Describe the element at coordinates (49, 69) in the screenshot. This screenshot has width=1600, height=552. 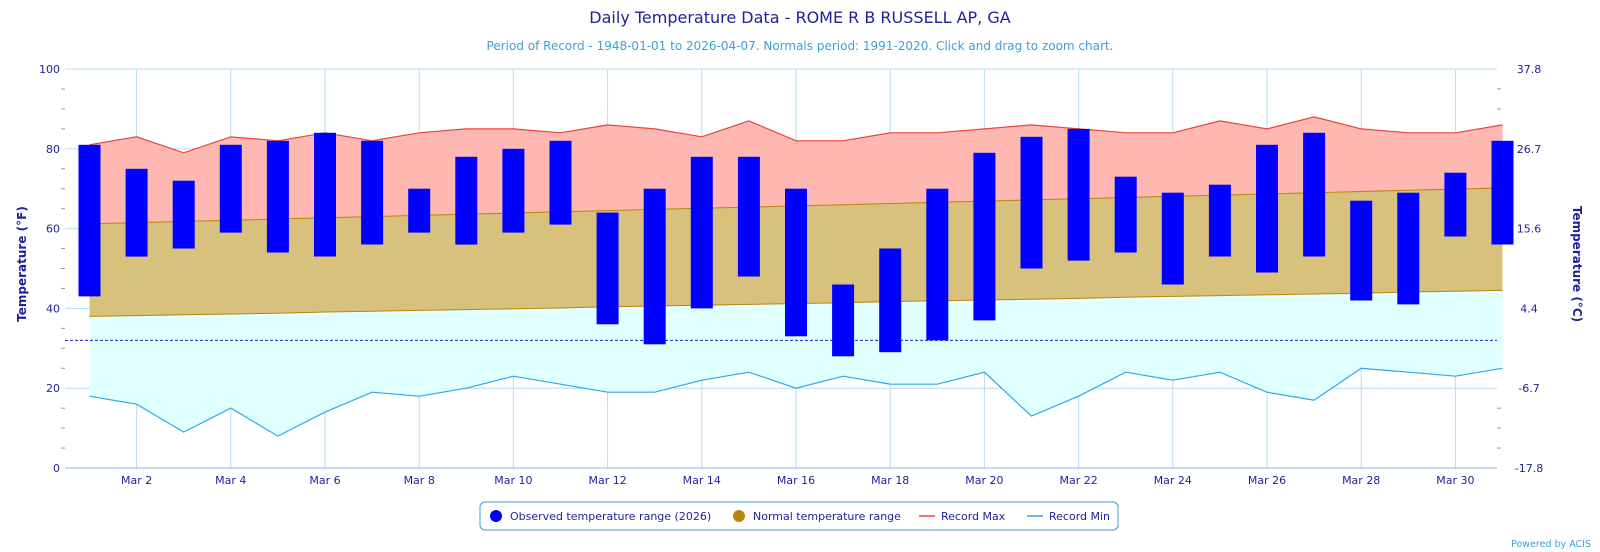
I see `y-tick-label-left: 100` at that location.